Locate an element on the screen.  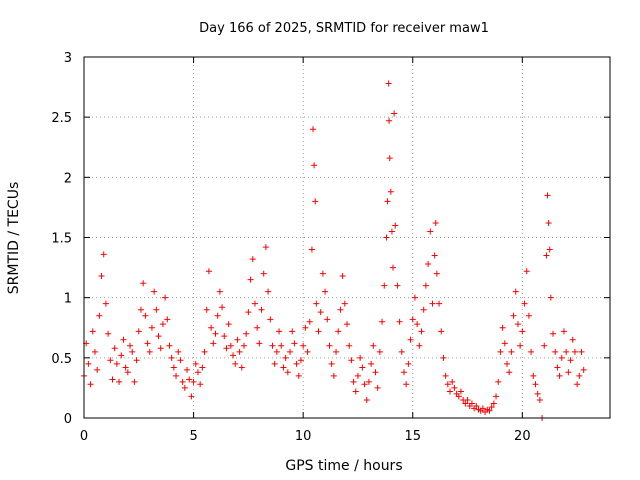
x-tick-label: 15 is located at coordinates (412, 436).